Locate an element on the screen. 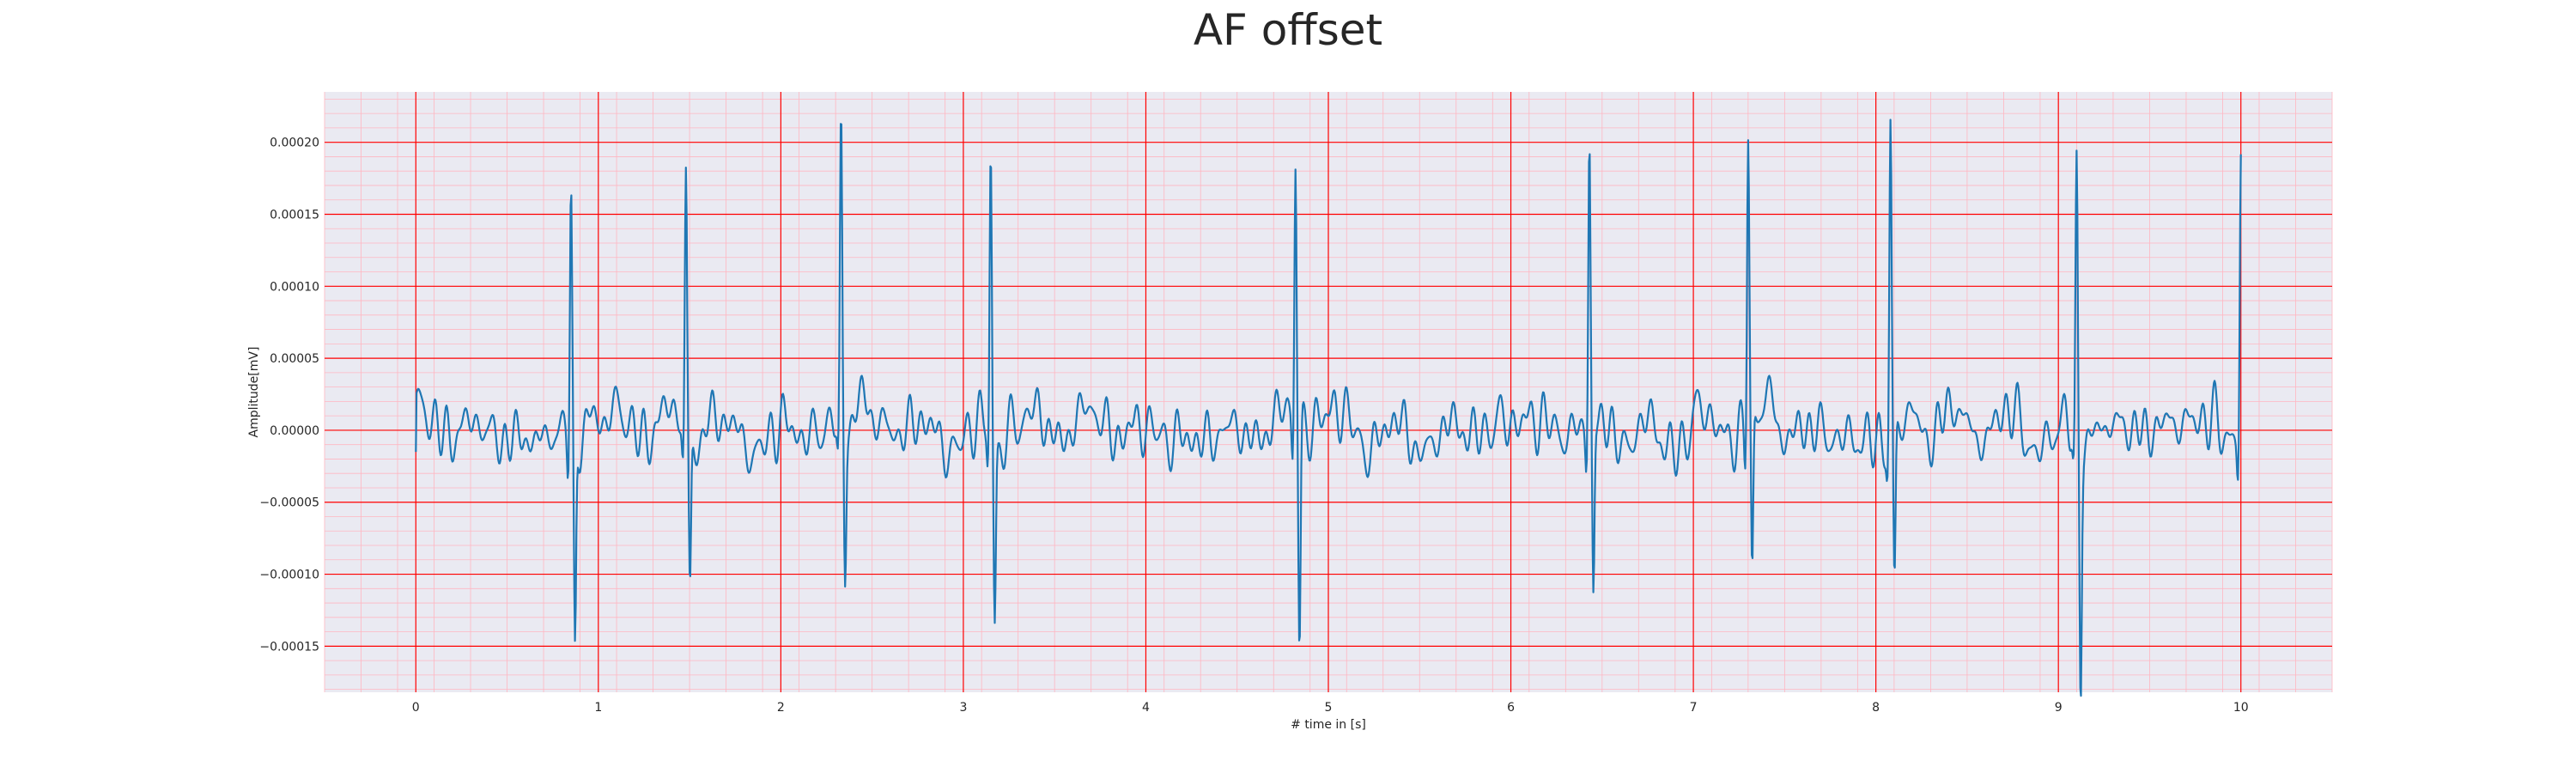 This screenshot has width=2576, height=773. x-tick-label: 3 is located at coordinates (963, 708).